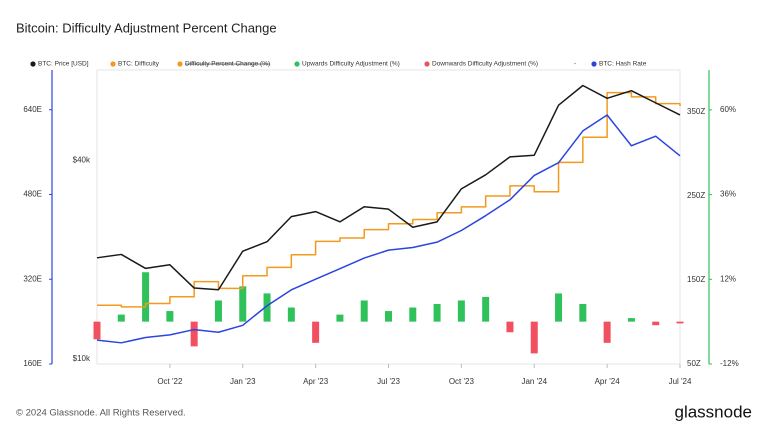  I want to click on y-tick-label: 350Z, so click(696, 111).